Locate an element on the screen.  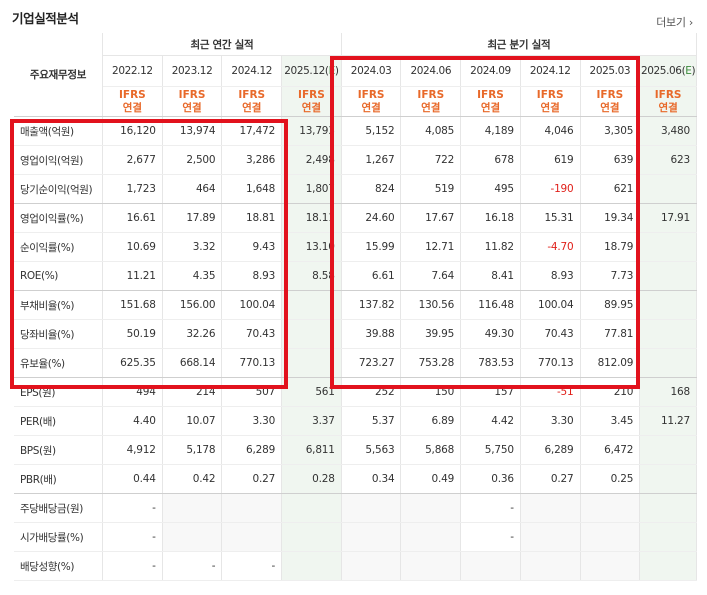
table-cell: -51 is located at coordinates (550, 392).